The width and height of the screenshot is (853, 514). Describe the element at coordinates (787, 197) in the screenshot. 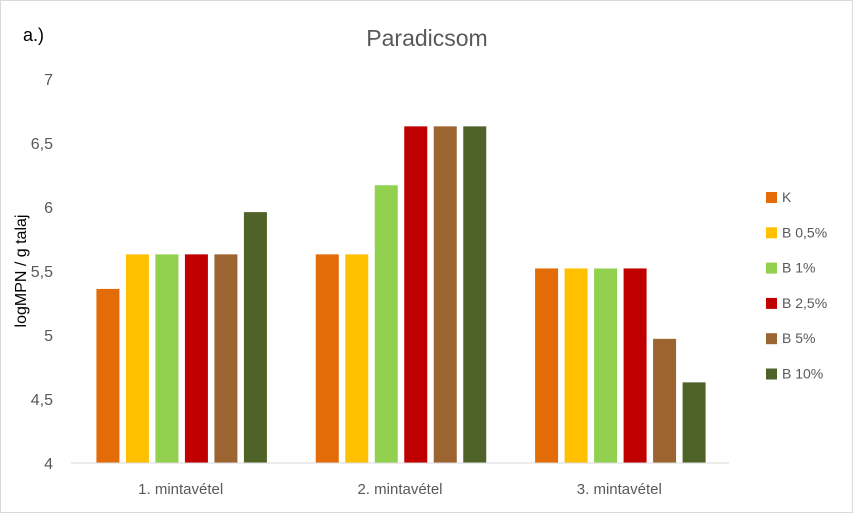

I see `legend-entry: K` at that location.